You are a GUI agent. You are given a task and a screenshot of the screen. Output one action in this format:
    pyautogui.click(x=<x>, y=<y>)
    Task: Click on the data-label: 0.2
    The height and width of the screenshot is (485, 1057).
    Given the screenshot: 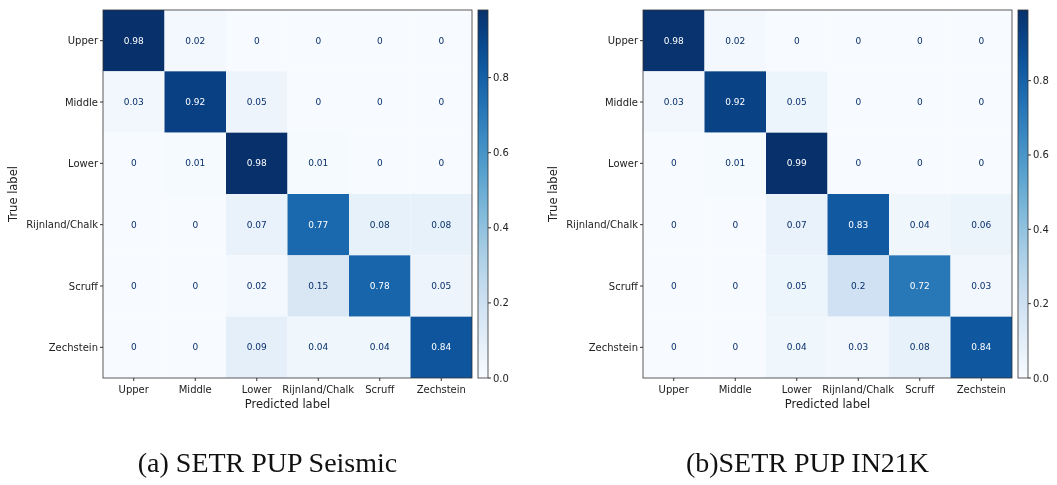 What is the action you would take?
    pyautogui.click(x=858, y=286)
    